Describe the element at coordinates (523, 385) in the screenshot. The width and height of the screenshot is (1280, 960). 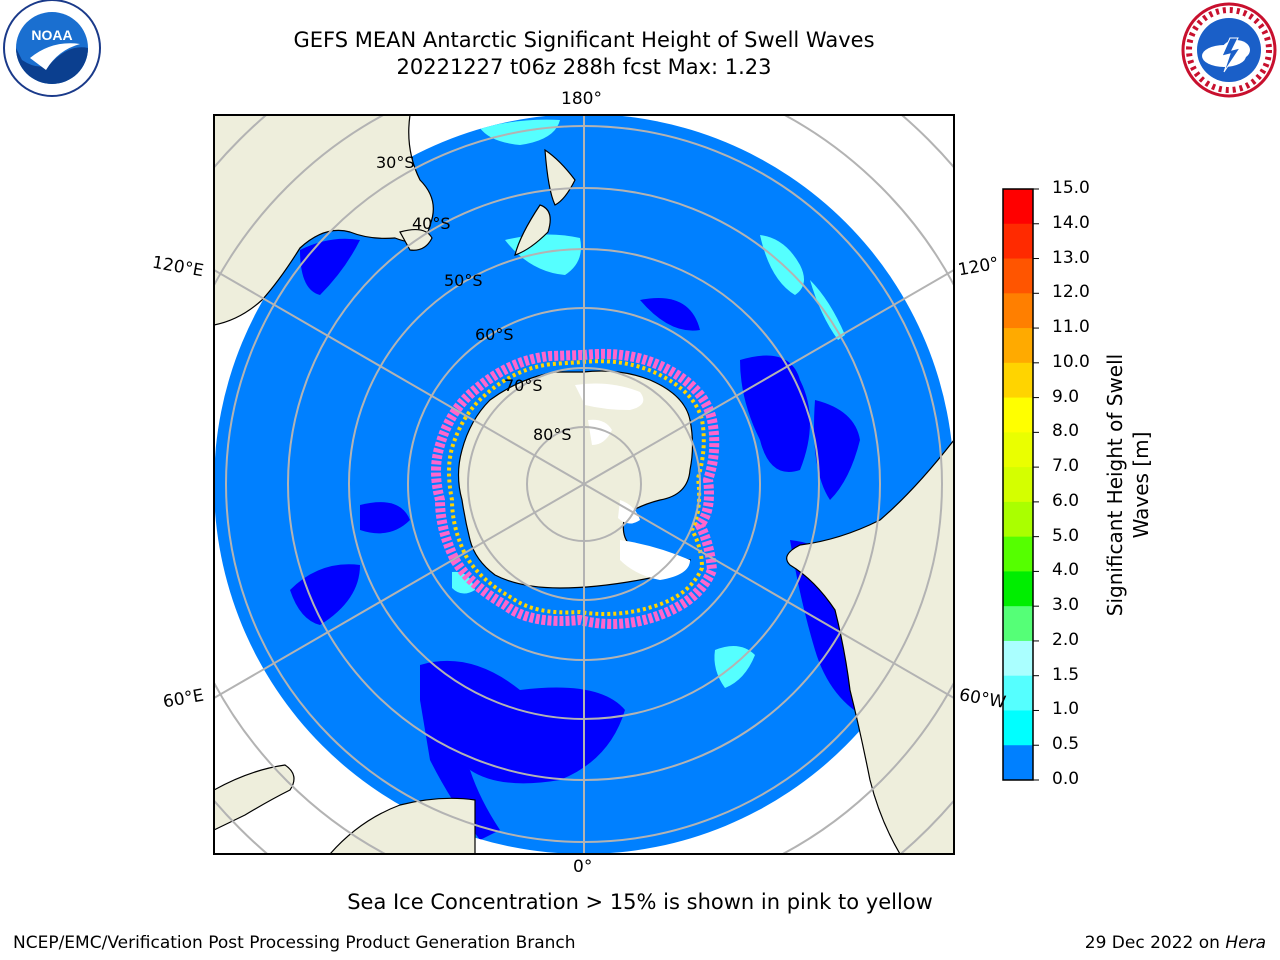
I see `lat-label-70s: 70°S` at that location.